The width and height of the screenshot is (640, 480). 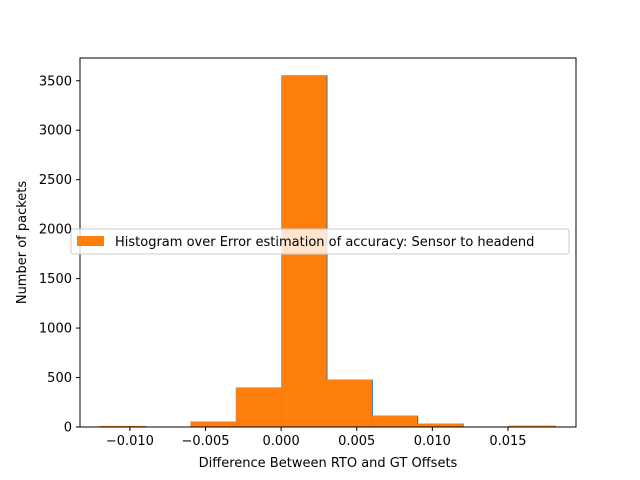 What do you see at coordinates (55, 329) in the screenshot?
I see `y-tick-label: 1000` at bounding box center [55, 329].